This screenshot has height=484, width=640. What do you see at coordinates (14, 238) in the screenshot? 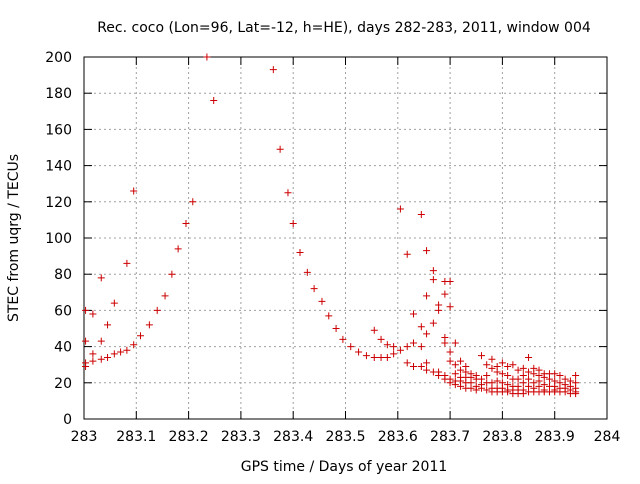
I see `y-axis-label: STEC from uqrg / TECUs` at bounding box center [14, 238].